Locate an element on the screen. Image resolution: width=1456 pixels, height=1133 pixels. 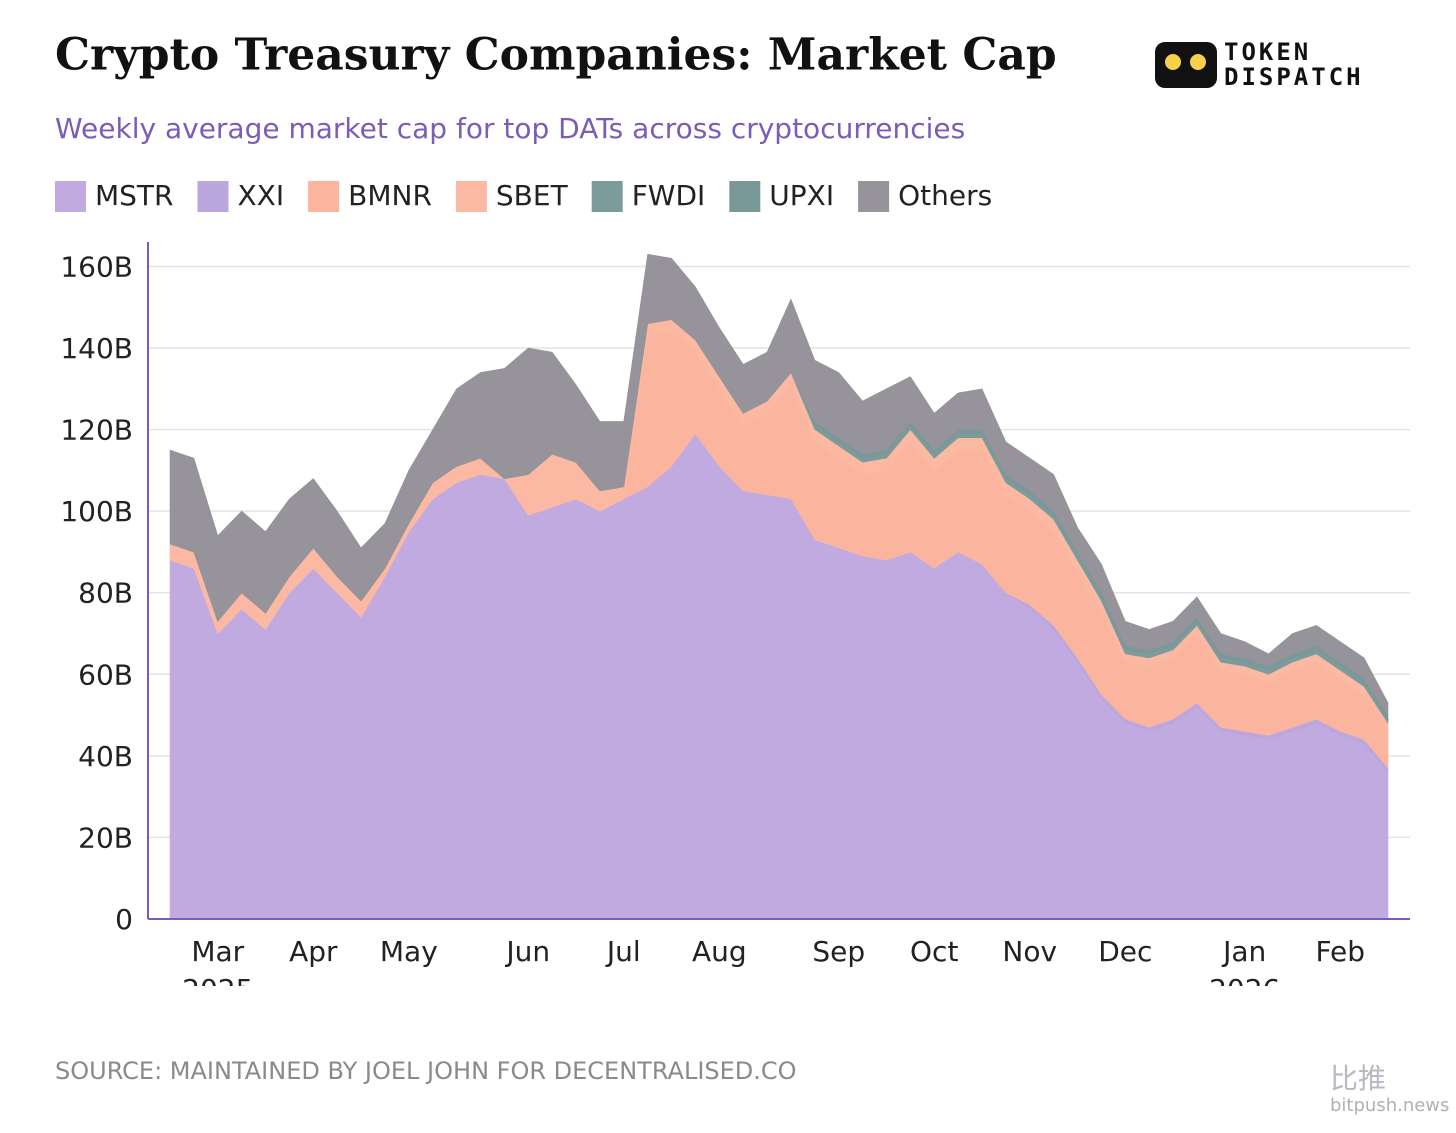
y-tick-label: 80B is located at coordinates (105, 593).